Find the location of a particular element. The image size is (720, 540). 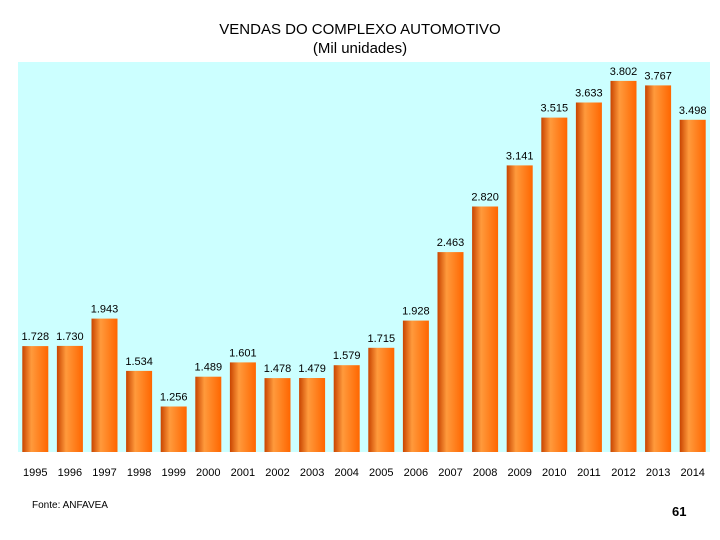

x-tick-2009: 2009 is located at coordinates (519, 473).